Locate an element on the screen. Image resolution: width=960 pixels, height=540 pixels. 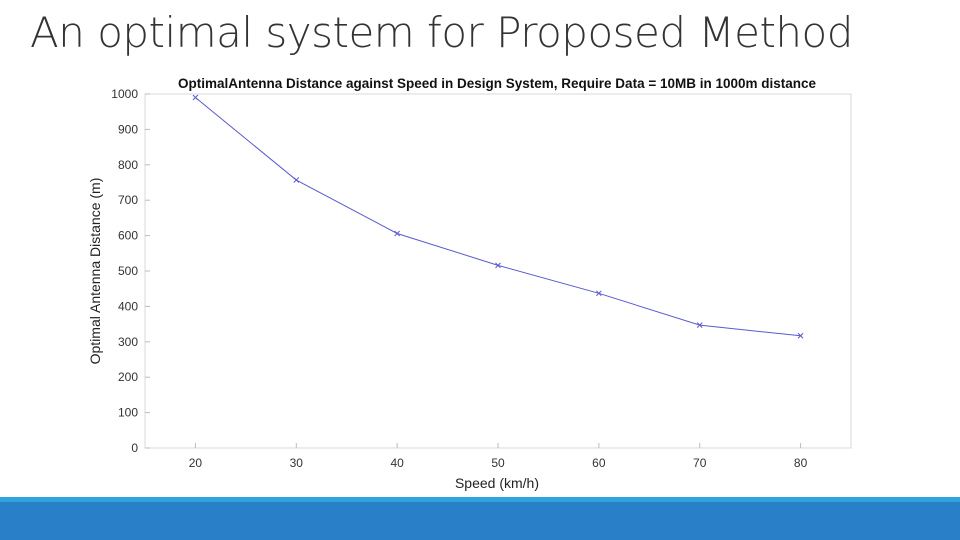
footer-band-dark is located at coordinates (480, 521).